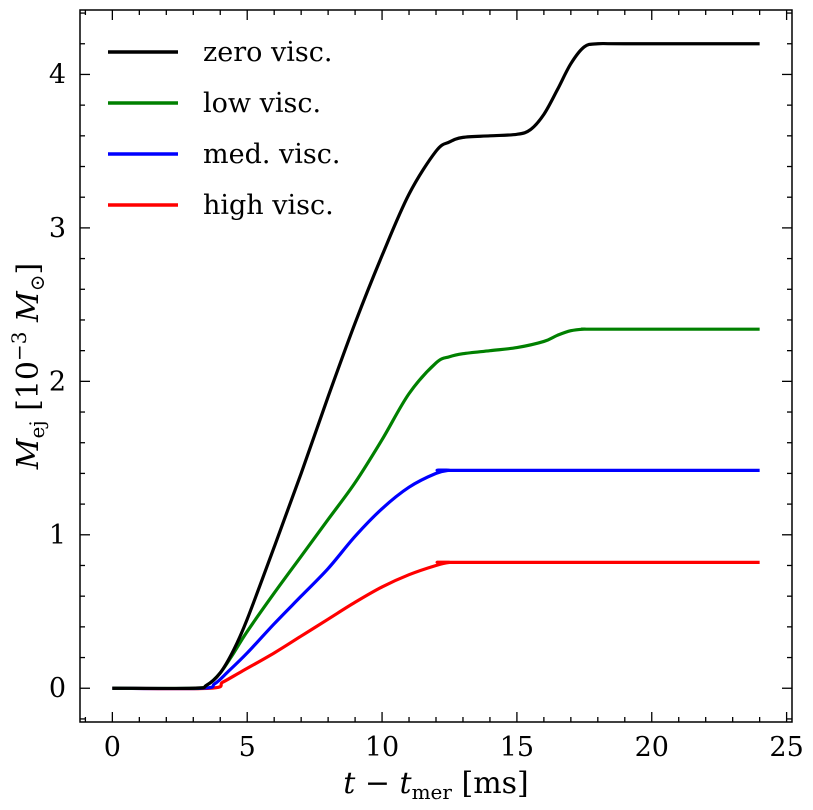 The height and width of the screenshot is (810, 813). I want to click on y-tick-label: 4, so click(57, 74).